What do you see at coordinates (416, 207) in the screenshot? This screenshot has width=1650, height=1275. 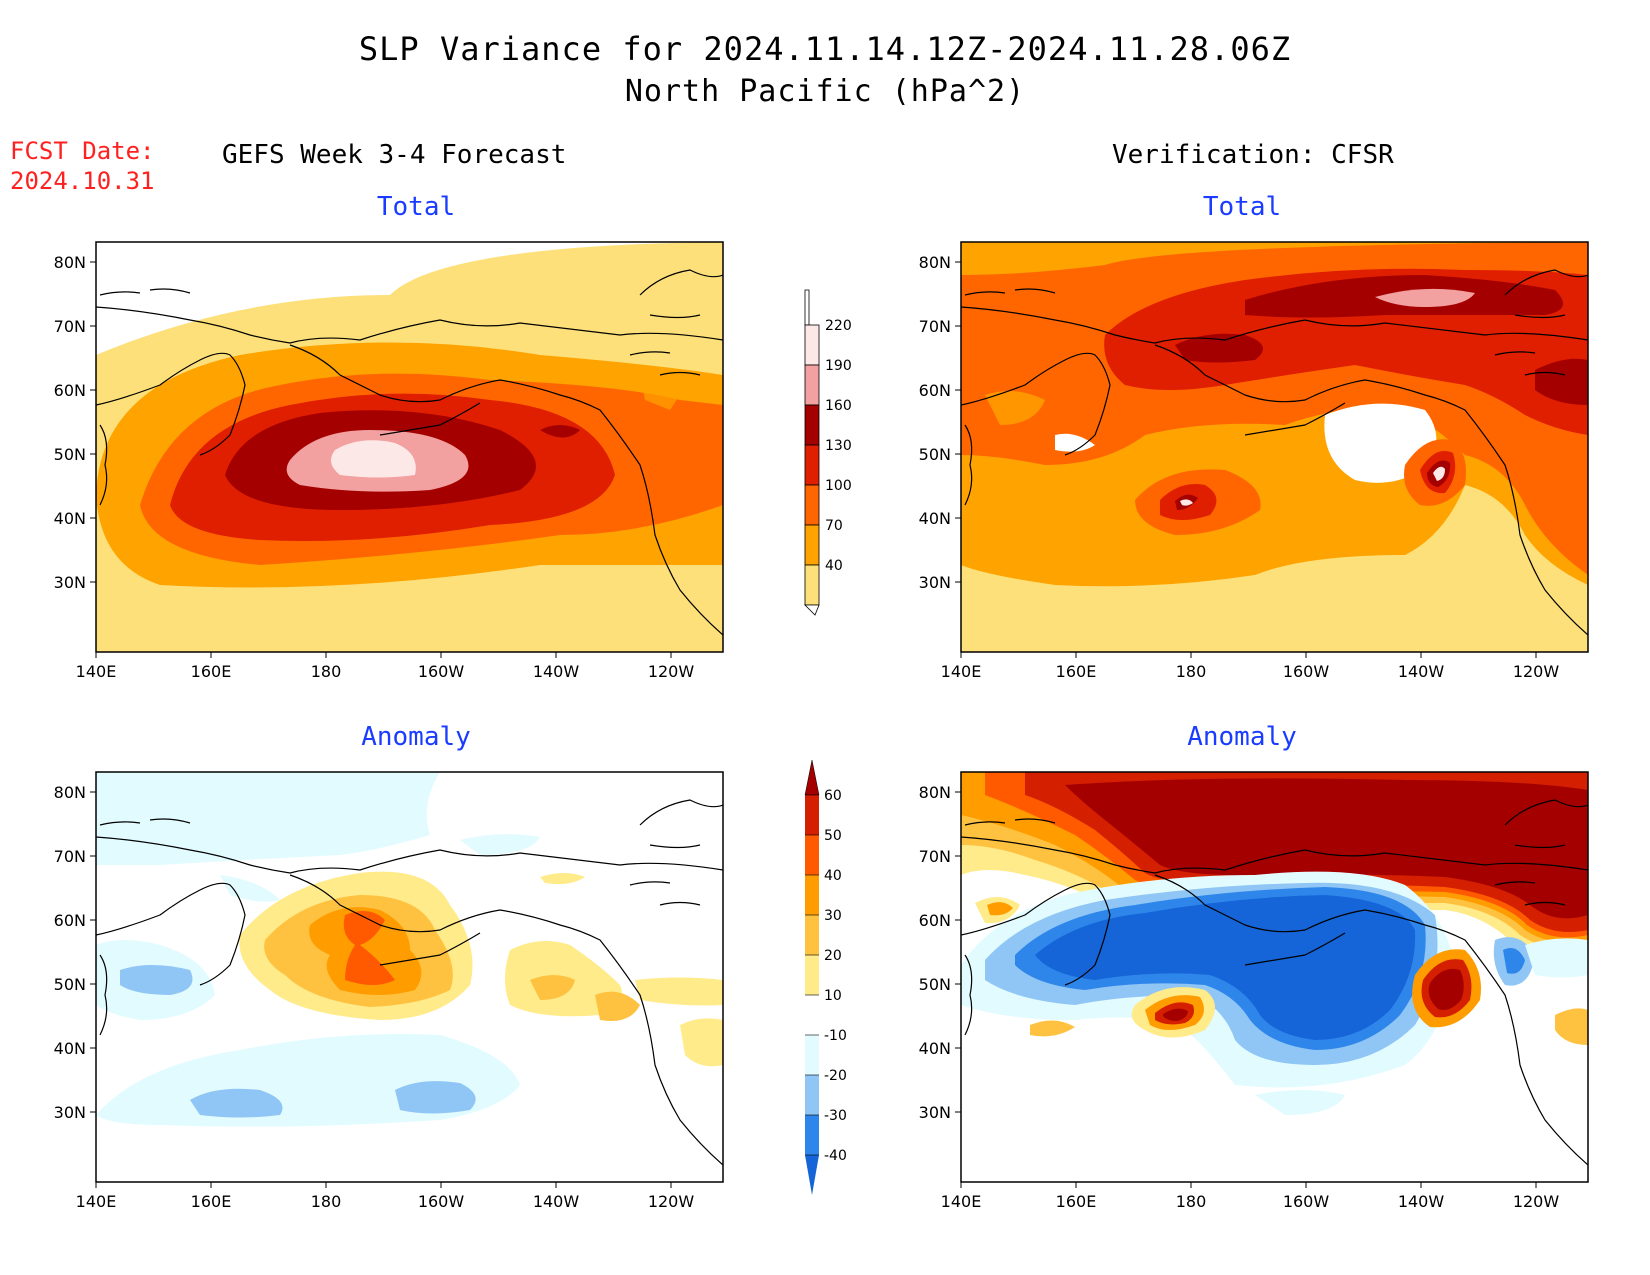 I see `panel-title-top-left: Total` at bounding box center [416, 207].